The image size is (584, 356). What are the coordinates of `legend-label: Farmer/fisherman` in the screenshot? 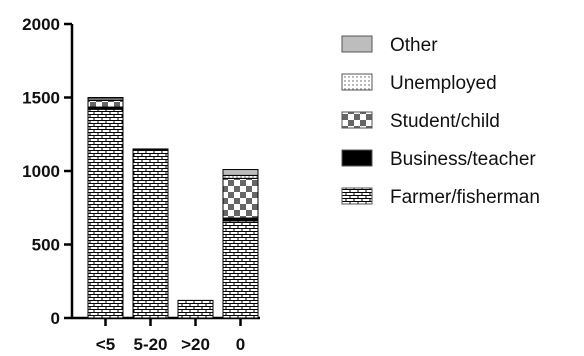 It's located at (465, 197).